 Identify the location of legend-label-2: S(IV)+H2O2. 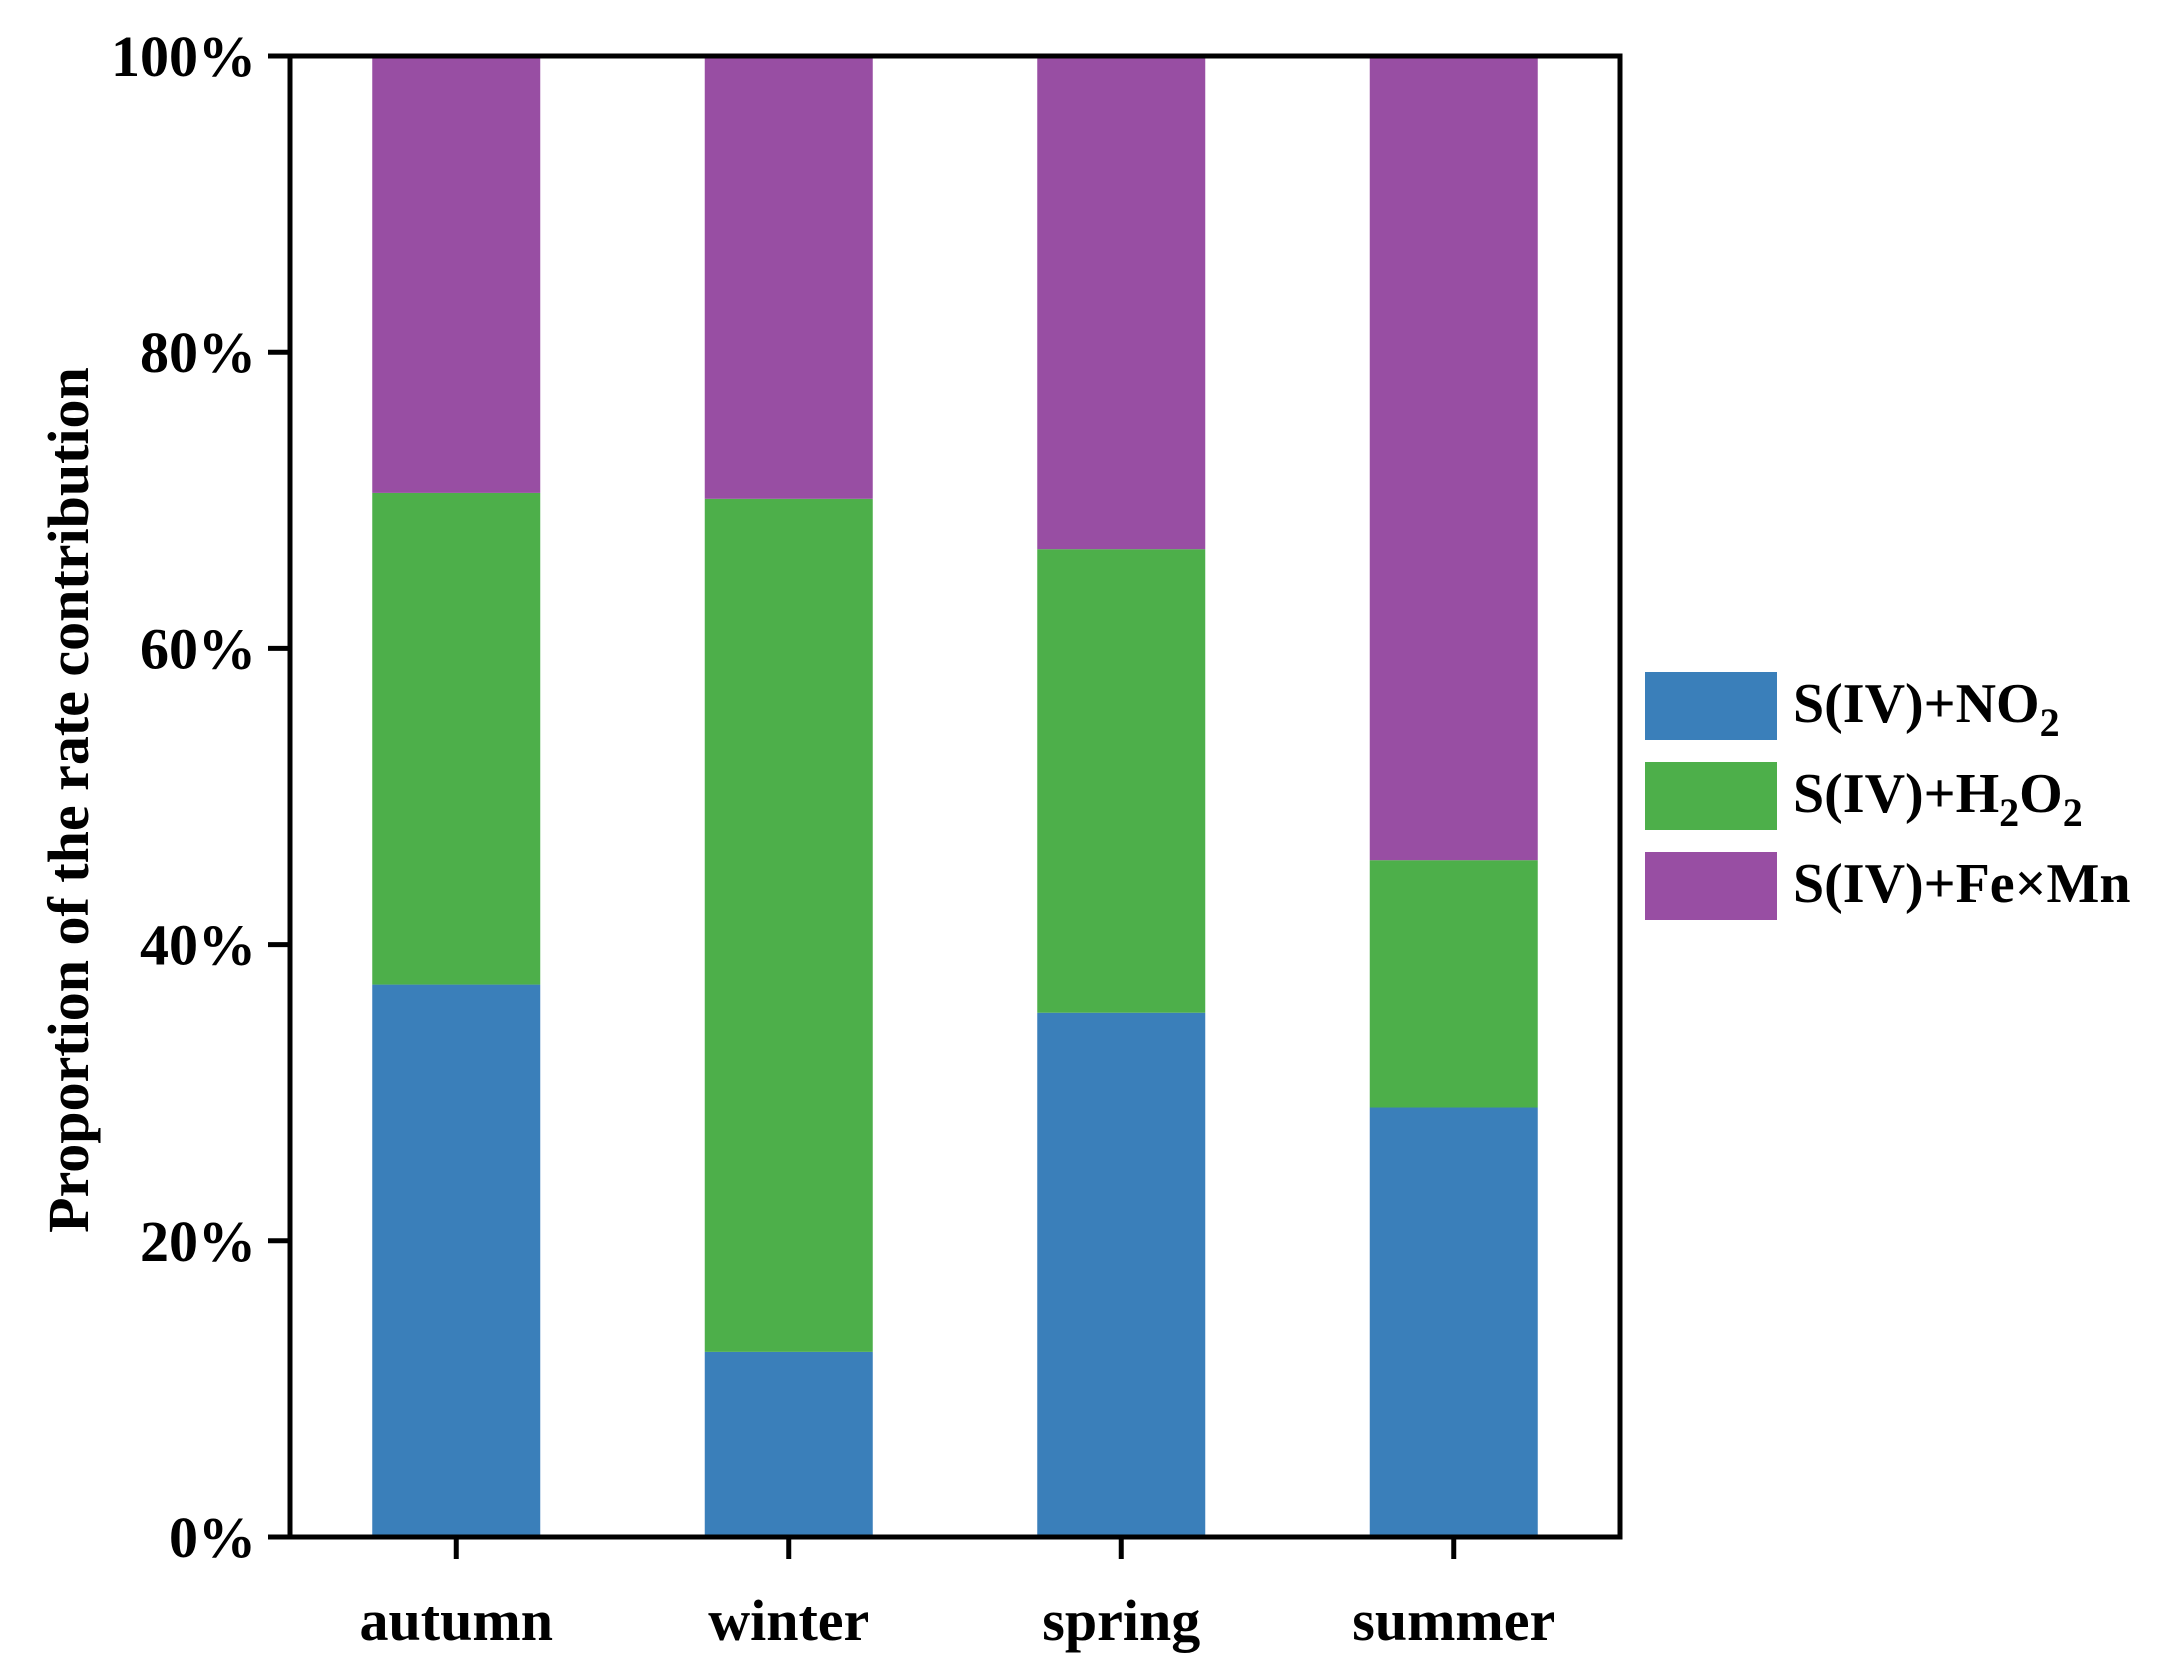
(1938, 799).